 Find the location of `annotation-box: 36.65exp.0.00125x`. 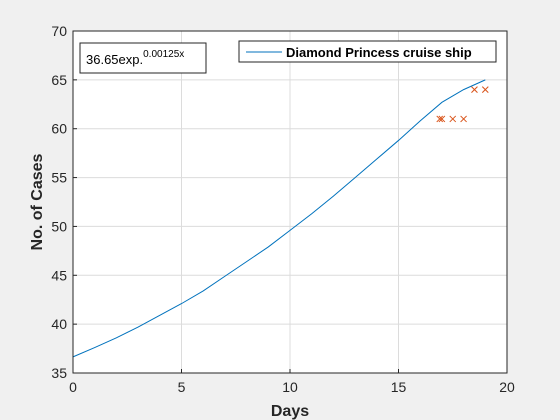

annotation-box: 36.65exp.0.00125x is located at coordinates (143, 58).